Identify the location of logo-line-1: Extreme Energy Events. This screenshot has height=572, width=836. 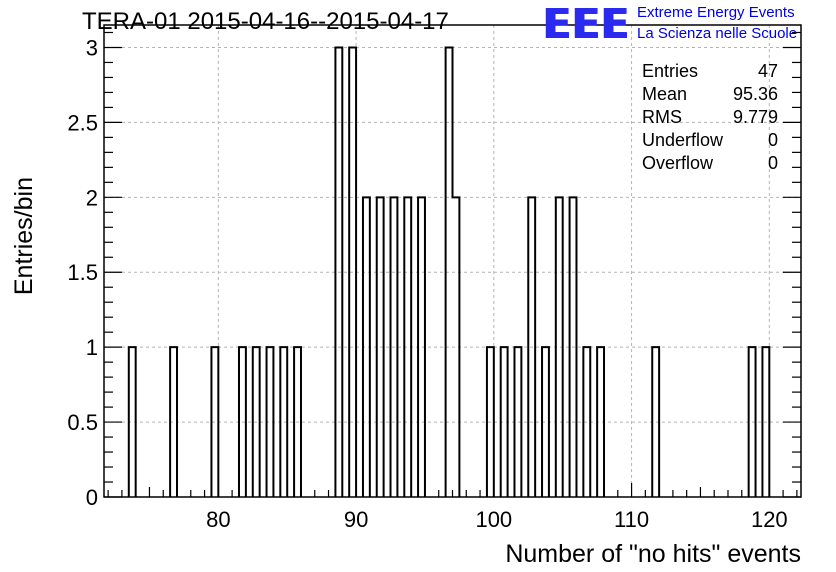
(716, 12).